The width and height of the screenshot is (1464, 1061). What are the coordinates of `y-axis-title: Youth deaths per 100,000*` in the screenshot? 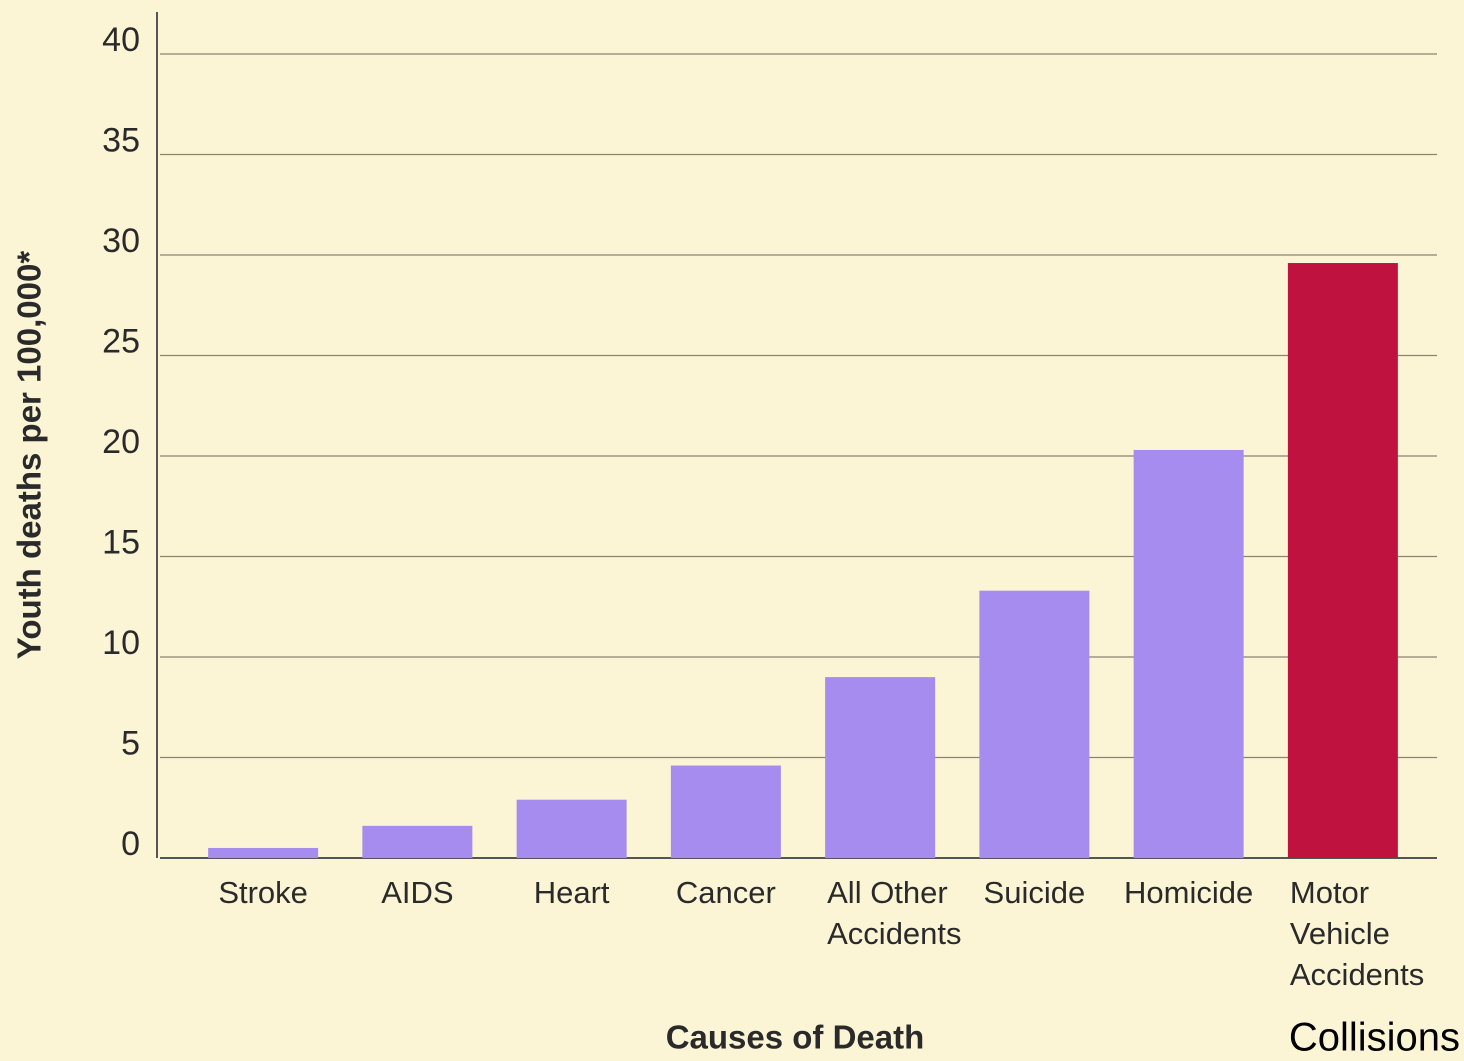 It's located at (29, 455).